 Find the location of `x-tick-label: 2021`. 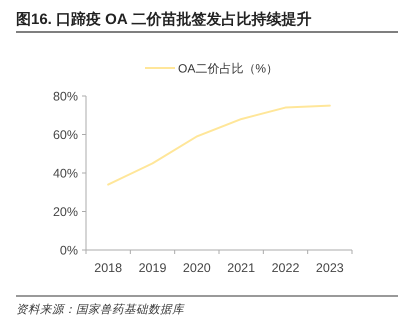

x-tick-label: 2021 is located at coordinates (241, 268).